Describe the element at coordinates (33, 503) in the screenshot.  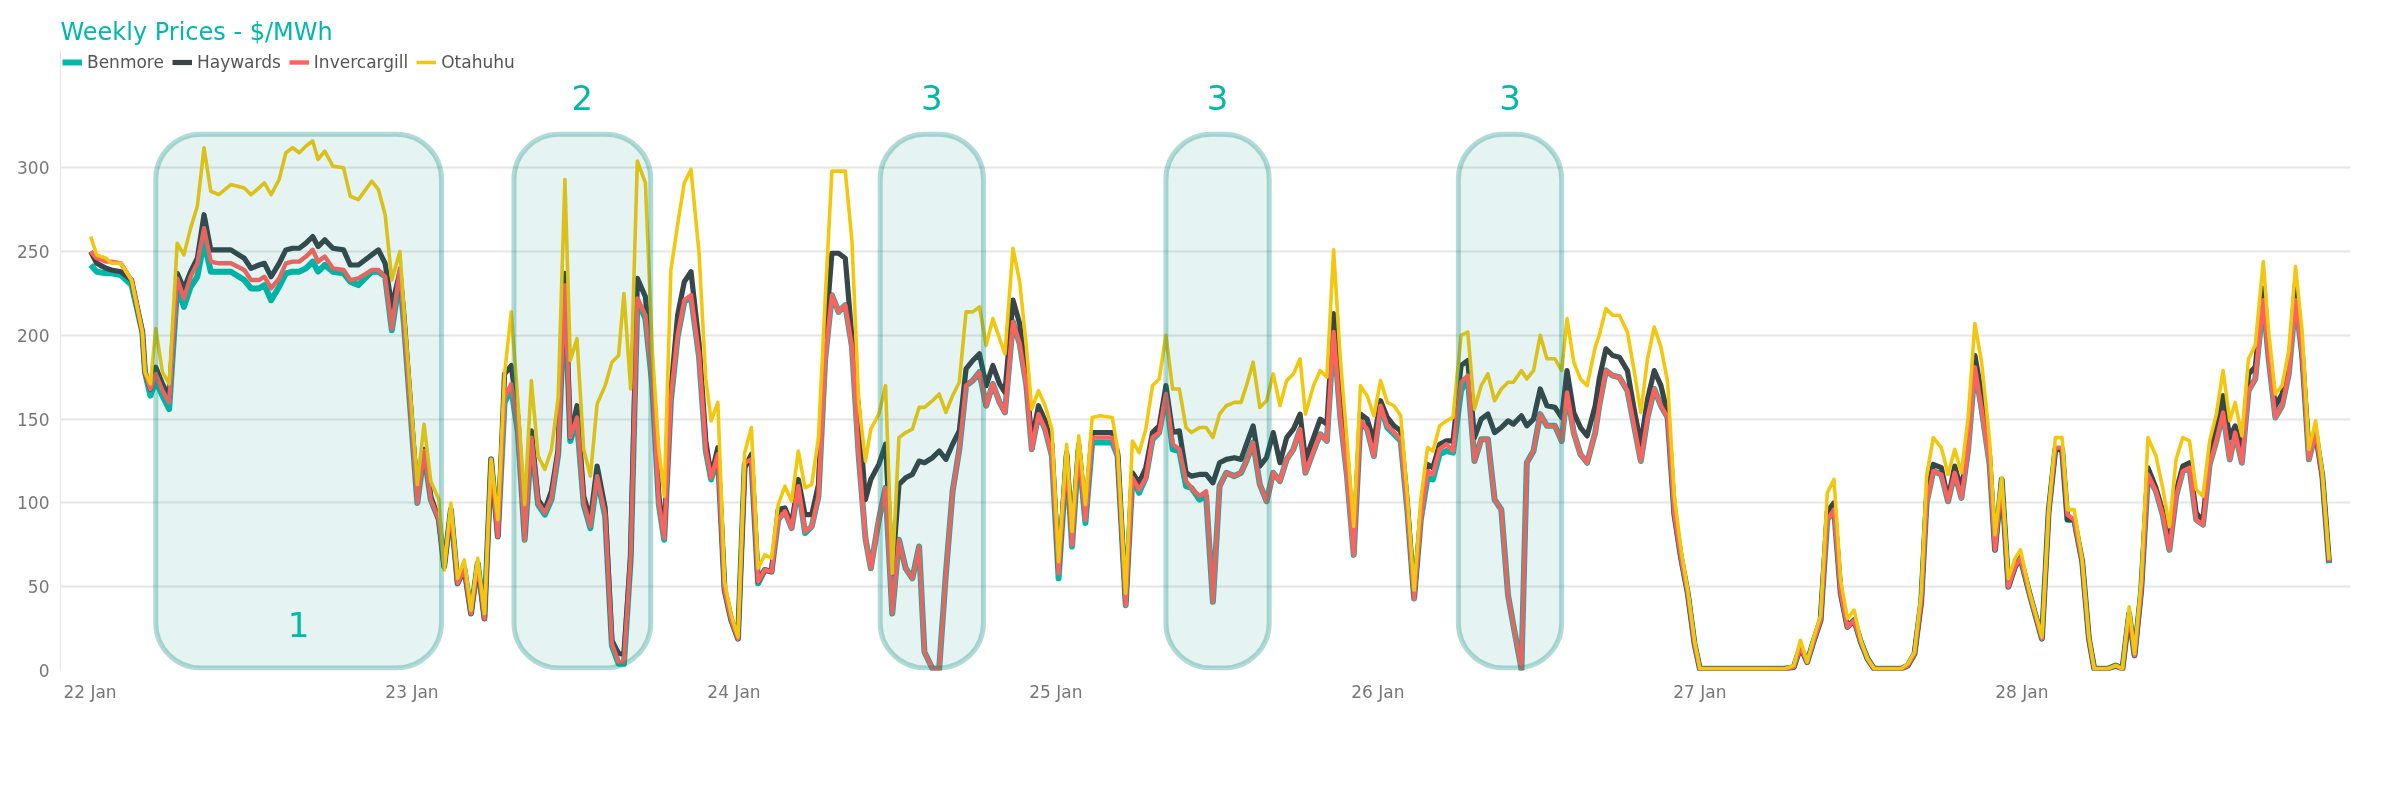
I see `y-tick-label: 100` at that location.